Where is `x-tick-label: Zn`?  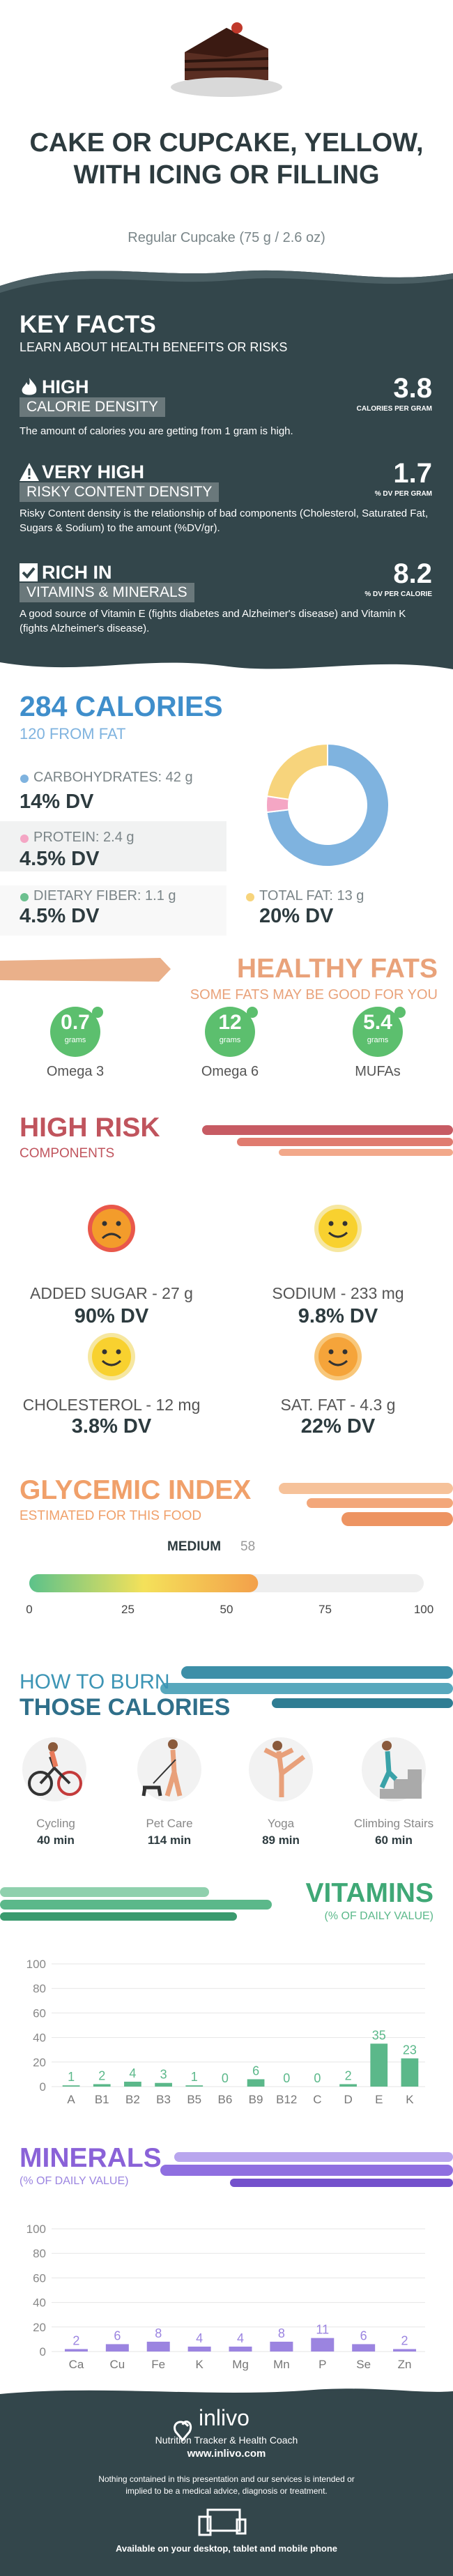 x-tick-label: Zn is located at coordinates (405, 2364).